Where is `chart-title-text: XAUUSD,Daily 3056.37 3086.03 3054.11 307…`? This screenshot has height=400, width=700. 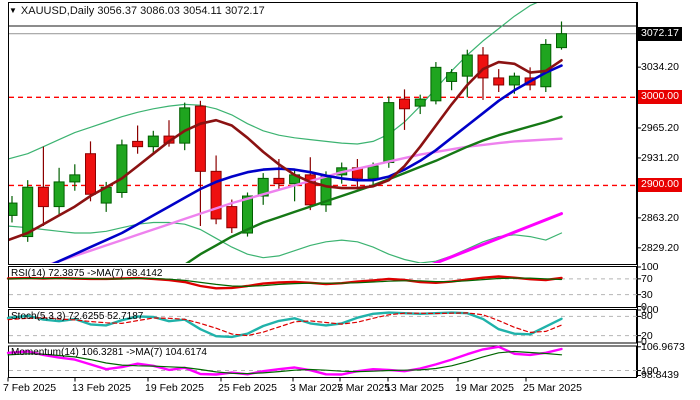
chart-title-text: XAUUSD,Daily 3056.37 3086.03 3054.11 307… is located at coordinates (142, 11).